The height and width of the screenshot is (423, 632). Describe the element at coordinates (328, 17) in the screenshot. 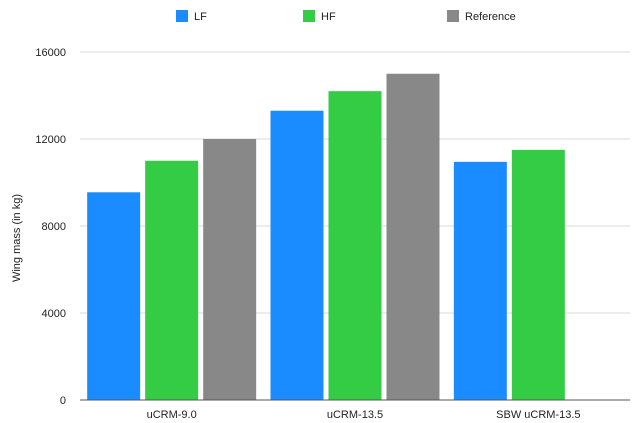

I see `legend-label-hf: HF` at that location.